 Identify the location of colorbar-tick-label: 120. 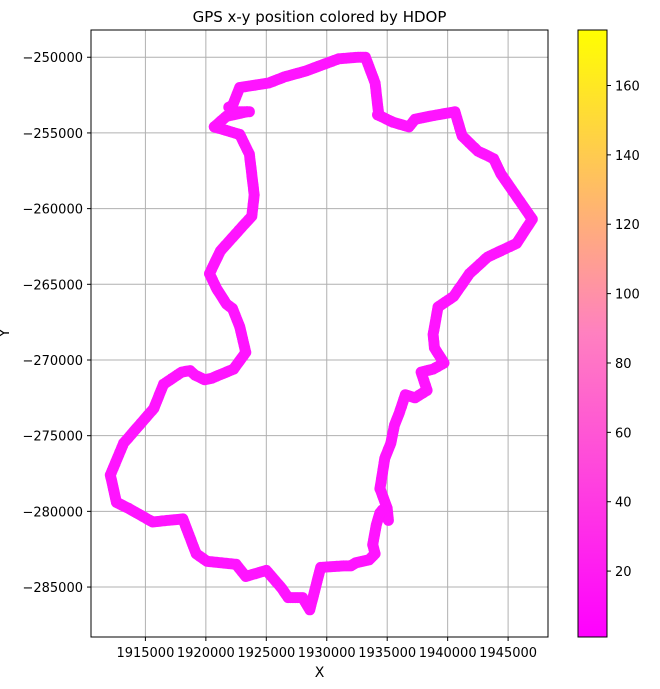
(627, 225).